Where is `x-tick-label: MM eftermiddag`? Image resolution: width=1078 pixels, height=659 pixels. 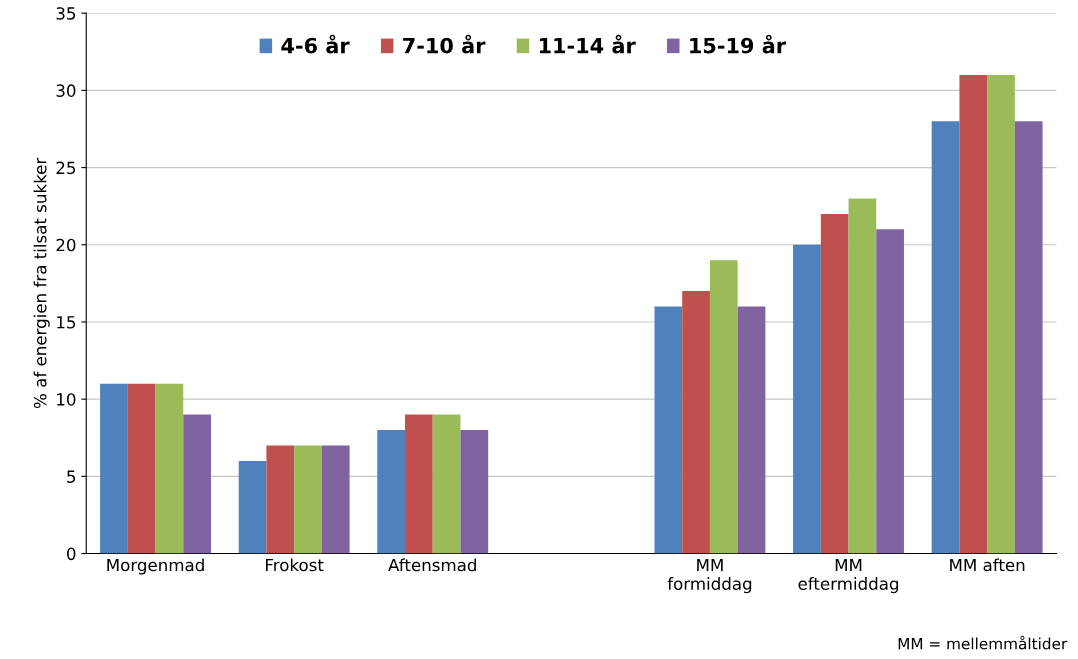
x-tick-label: MM eftermiddag is located at coordinates (848, 576).